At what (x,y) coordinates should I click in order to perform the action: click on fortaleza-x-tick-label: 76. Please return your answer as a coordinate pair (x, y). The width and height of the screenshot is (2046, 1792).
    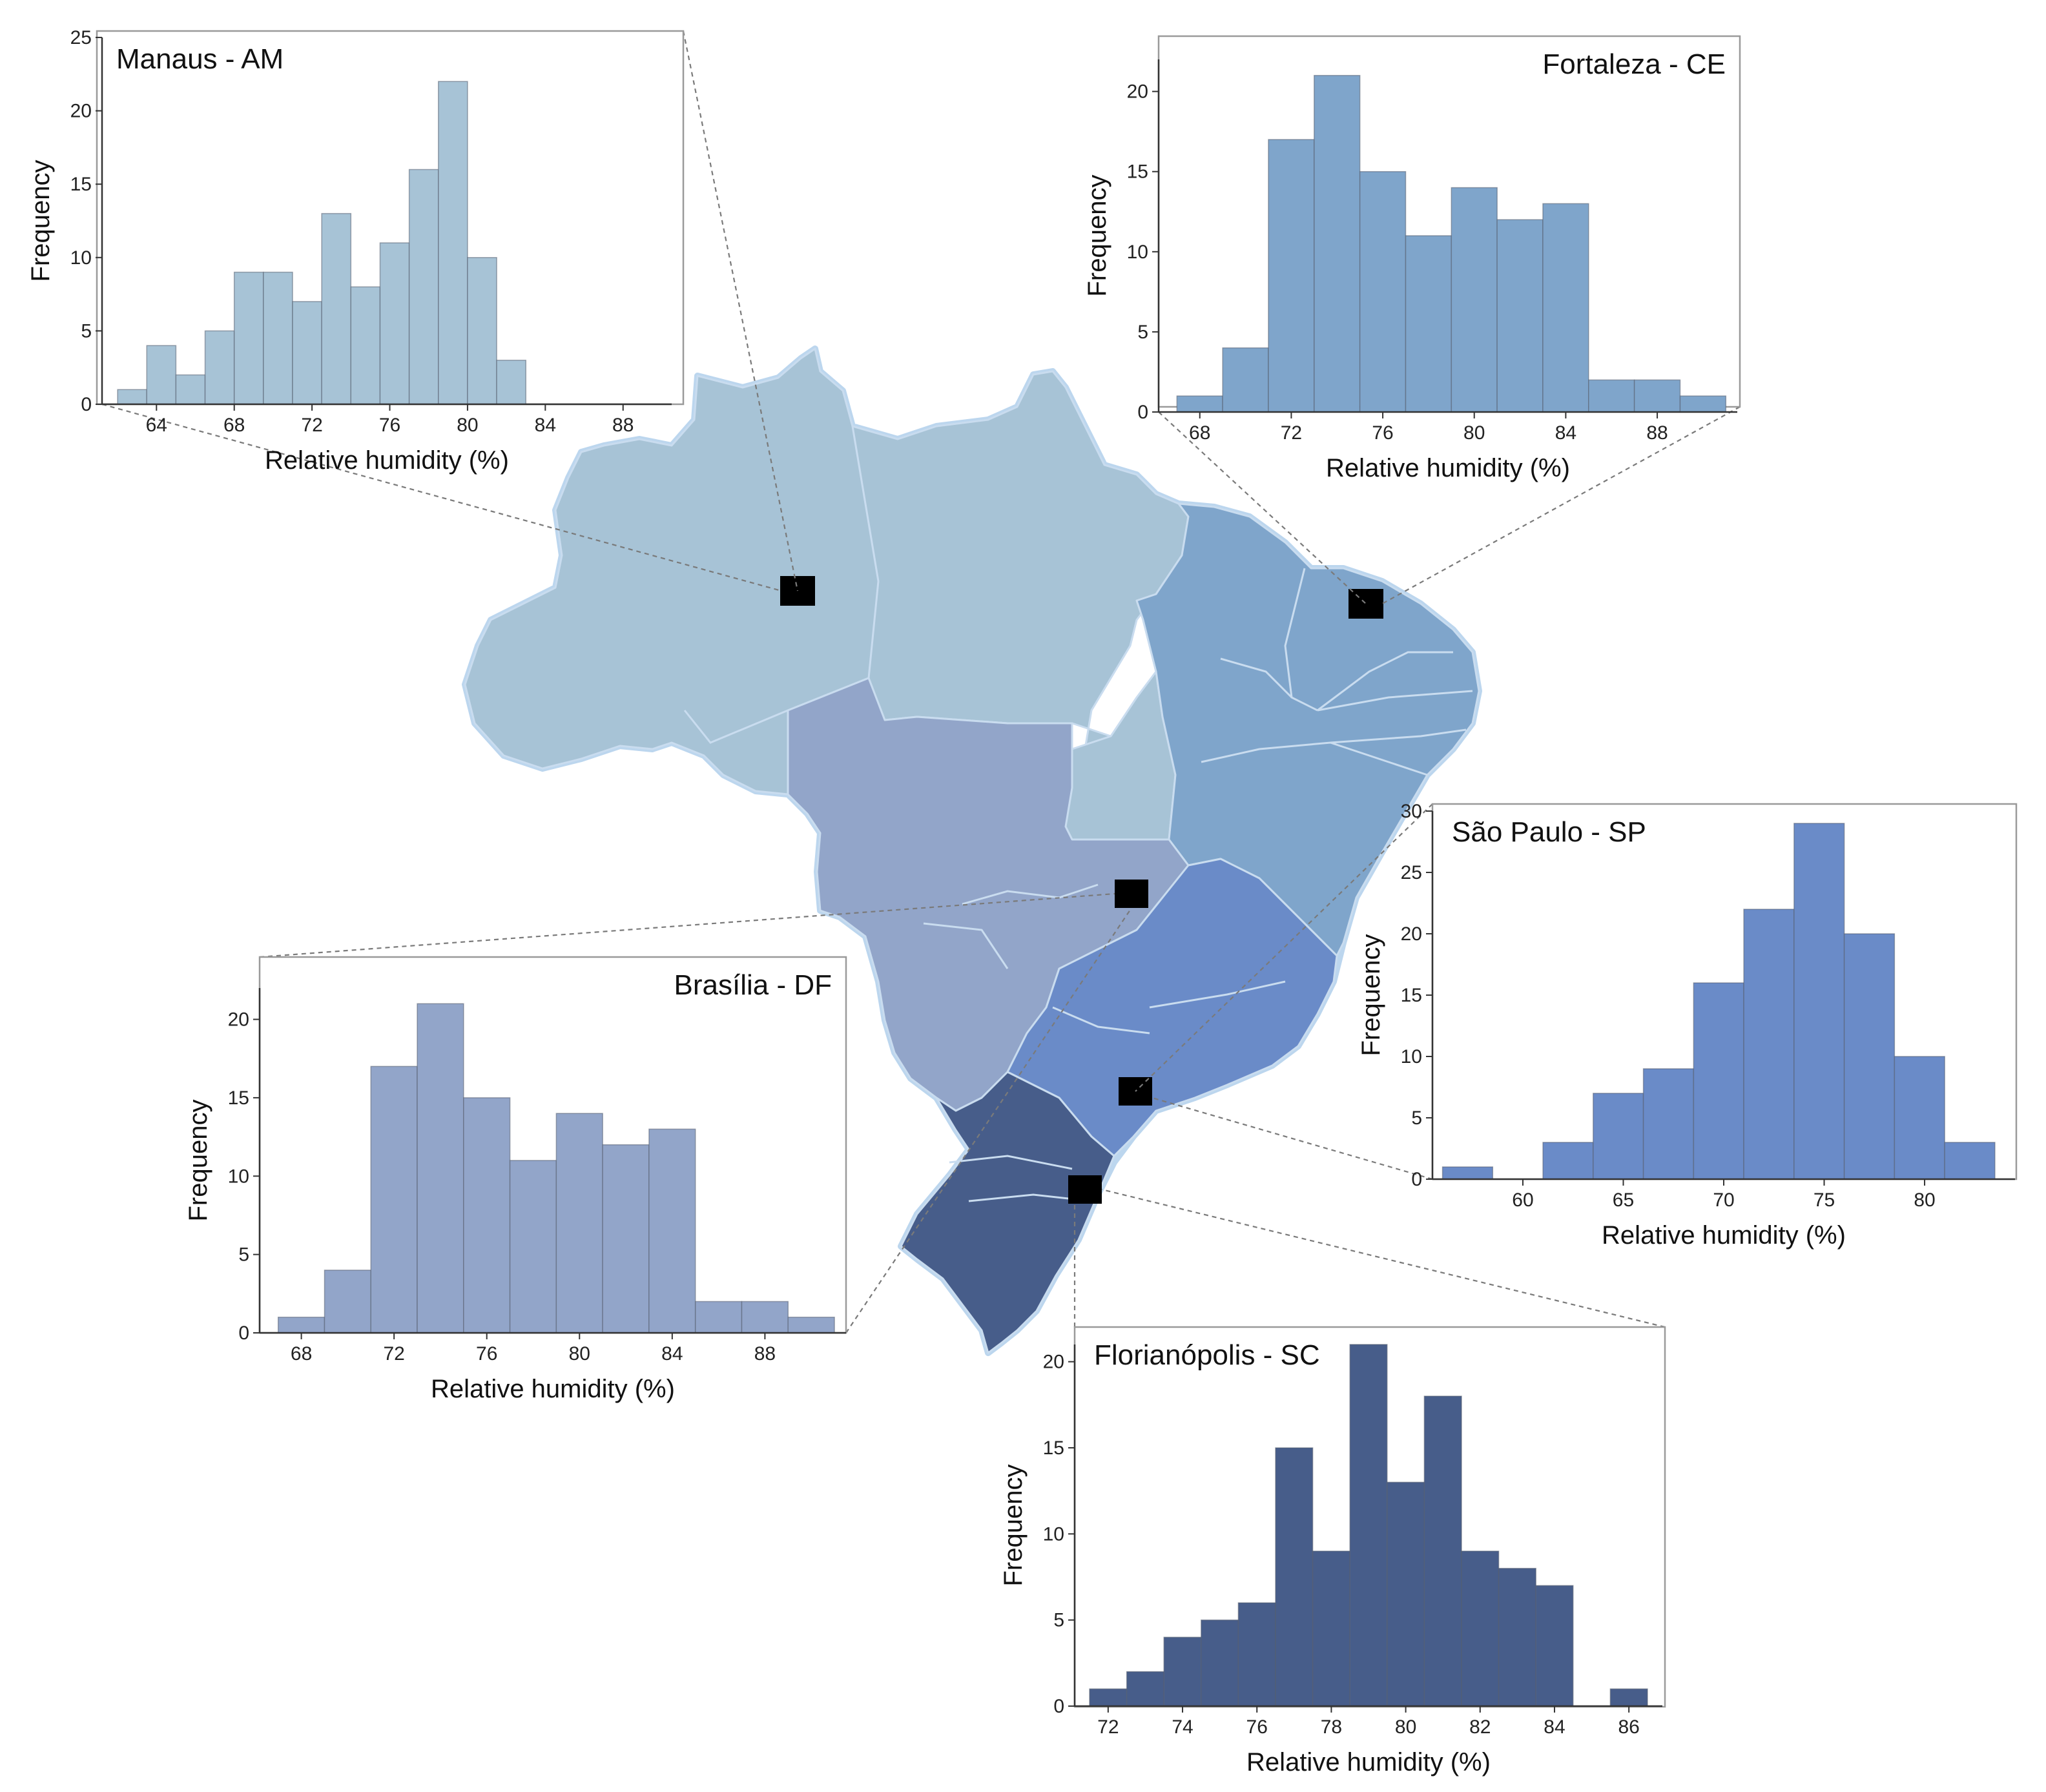
    Looking at the image, I should click on (1382, 433).